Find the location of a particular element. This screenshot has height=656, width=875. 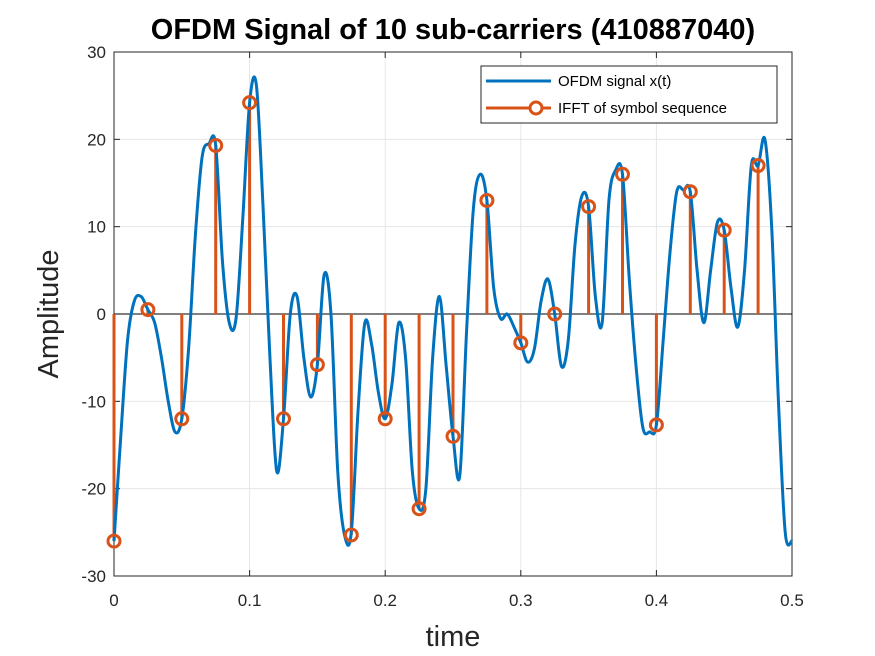

legend: OFDM signal x(t) IFFT of symbol sequence is located at coordinates (629, 94).